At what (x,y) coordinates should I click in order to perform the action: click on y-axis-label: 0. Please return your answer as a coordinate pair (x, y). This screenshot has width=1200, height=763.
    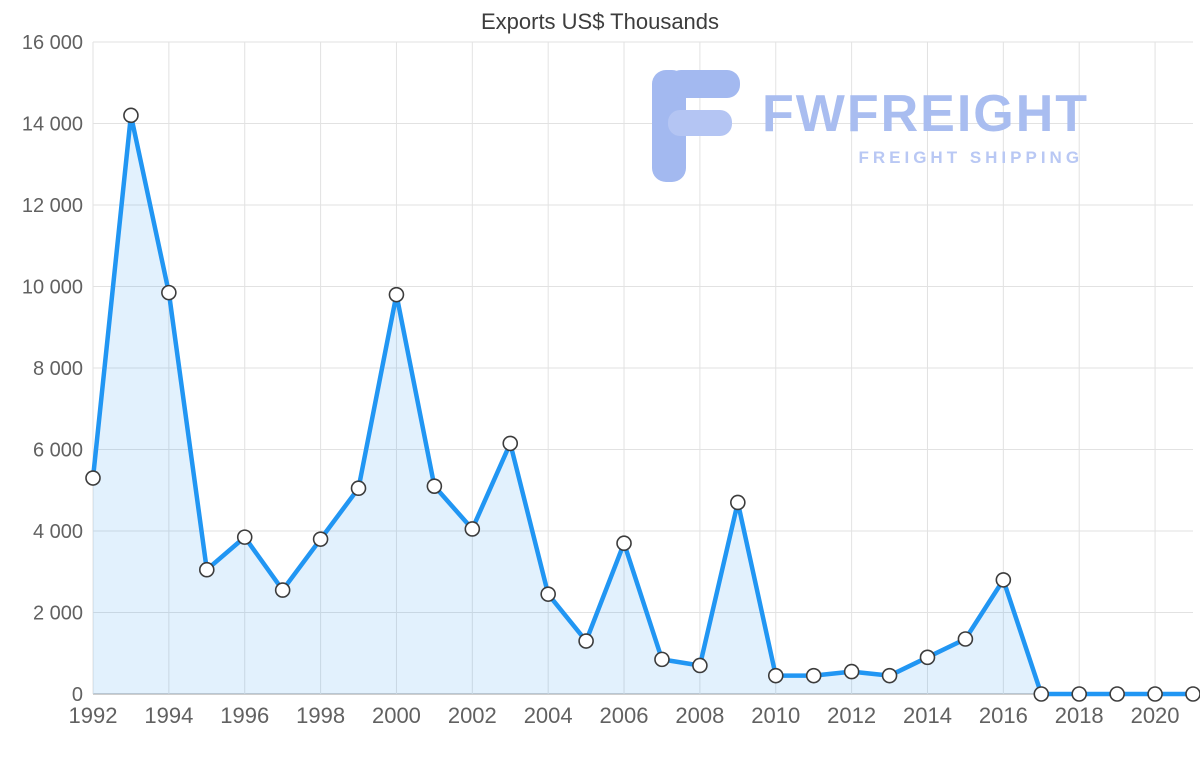
    Looking at the image, I should click on (77, 695).